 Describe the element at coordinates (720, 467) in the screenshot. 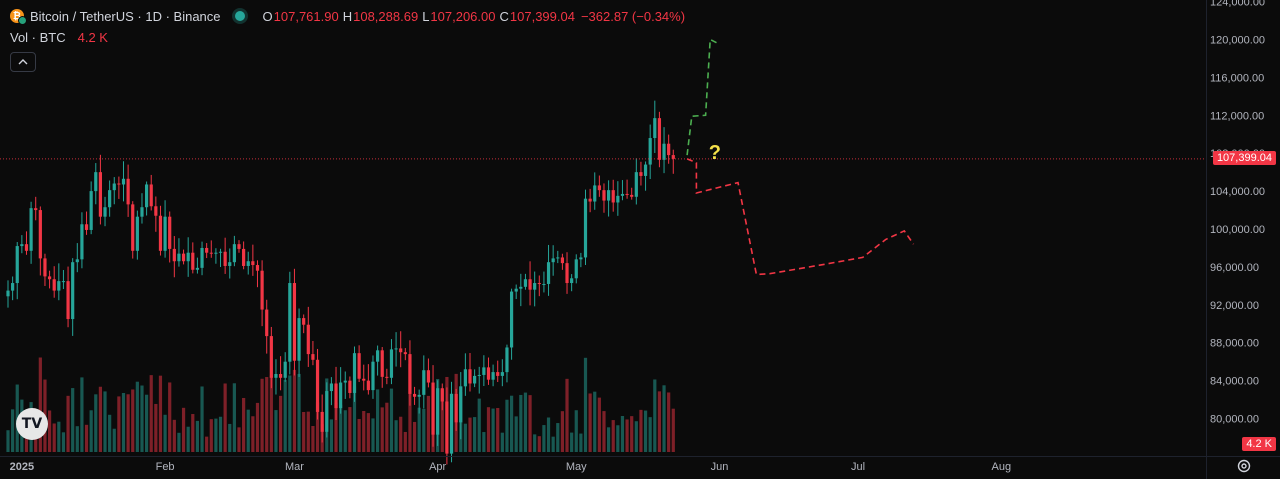

I see `time-tick-label: Jun` at that location.